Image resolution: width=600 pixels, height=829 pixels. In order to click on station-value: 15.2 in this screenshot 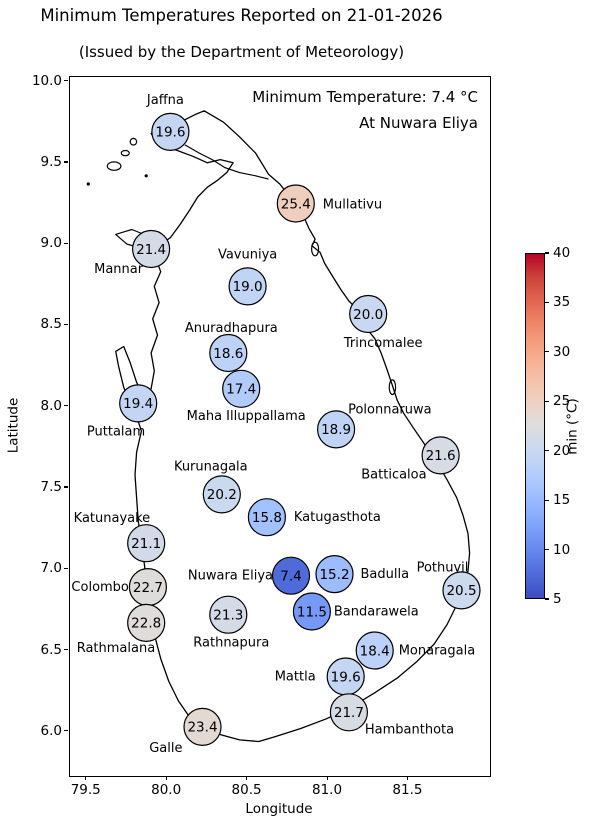, I will do `click(334, 575)`.